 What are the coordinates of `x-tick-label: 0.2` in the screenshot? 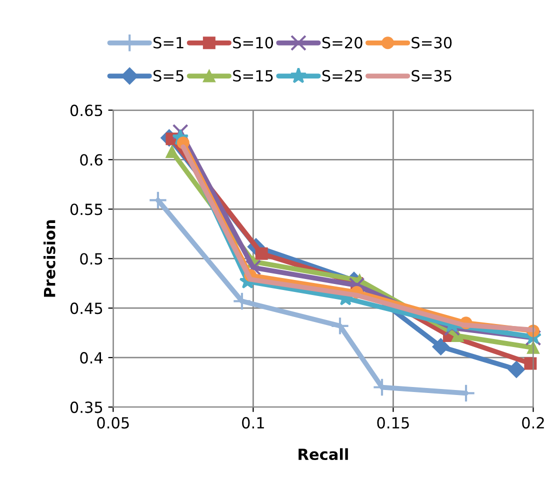 It's located at (533, 423).